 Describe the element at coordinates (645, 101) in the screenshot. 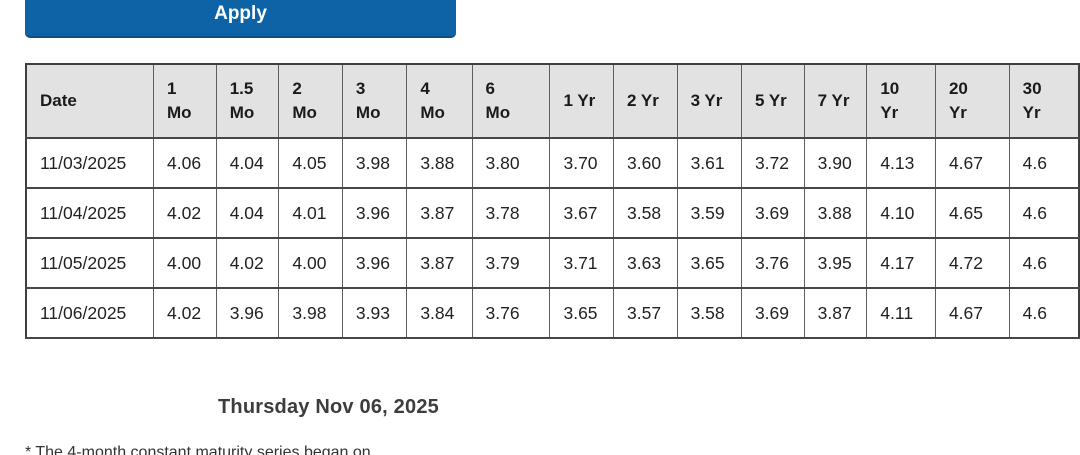

I see `column-header: 2 Yr` at that location.